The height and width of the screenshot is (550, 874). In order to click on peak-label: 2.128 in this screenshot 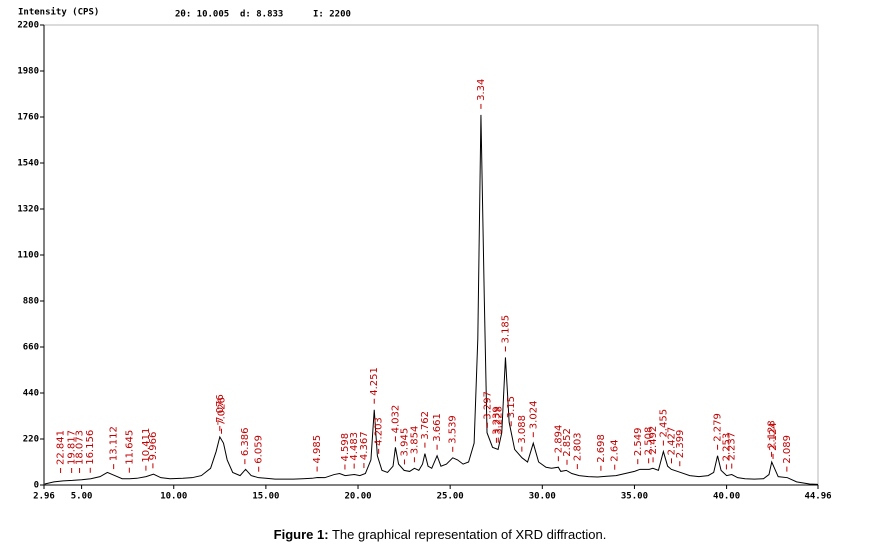, I will do `click(772, 434)`.